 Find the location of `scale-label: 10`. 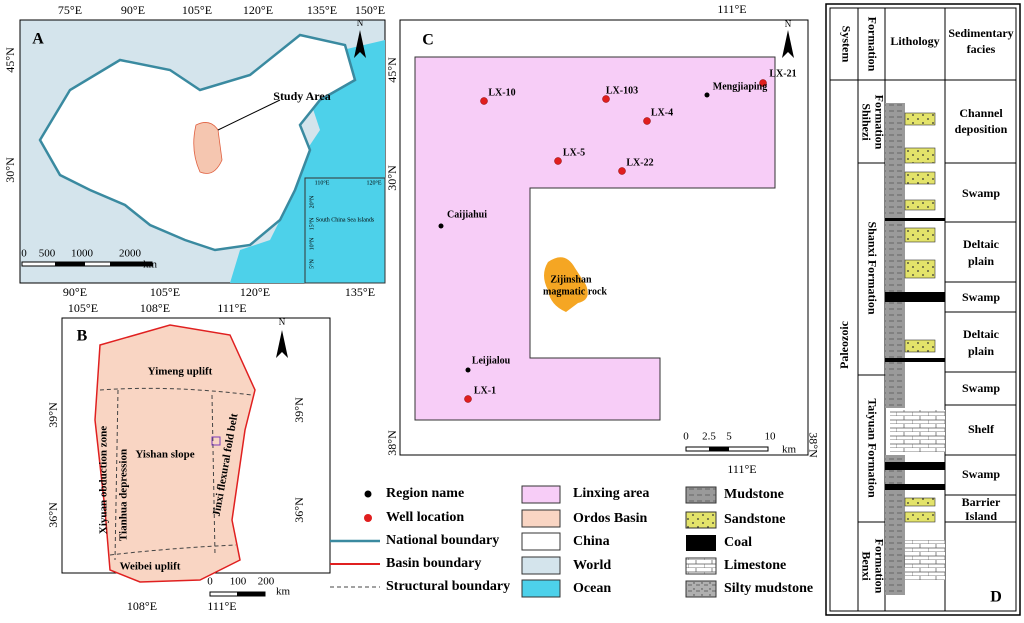

scale-label: 10 is located at coordinates (771, 437).